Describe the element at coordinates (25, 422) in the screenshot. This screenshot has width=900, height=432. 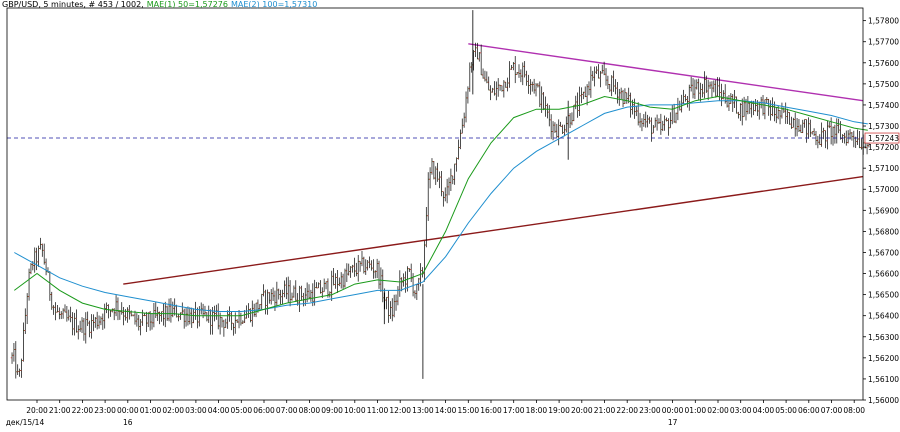
I see `date-label: дек/15/14` at that location.